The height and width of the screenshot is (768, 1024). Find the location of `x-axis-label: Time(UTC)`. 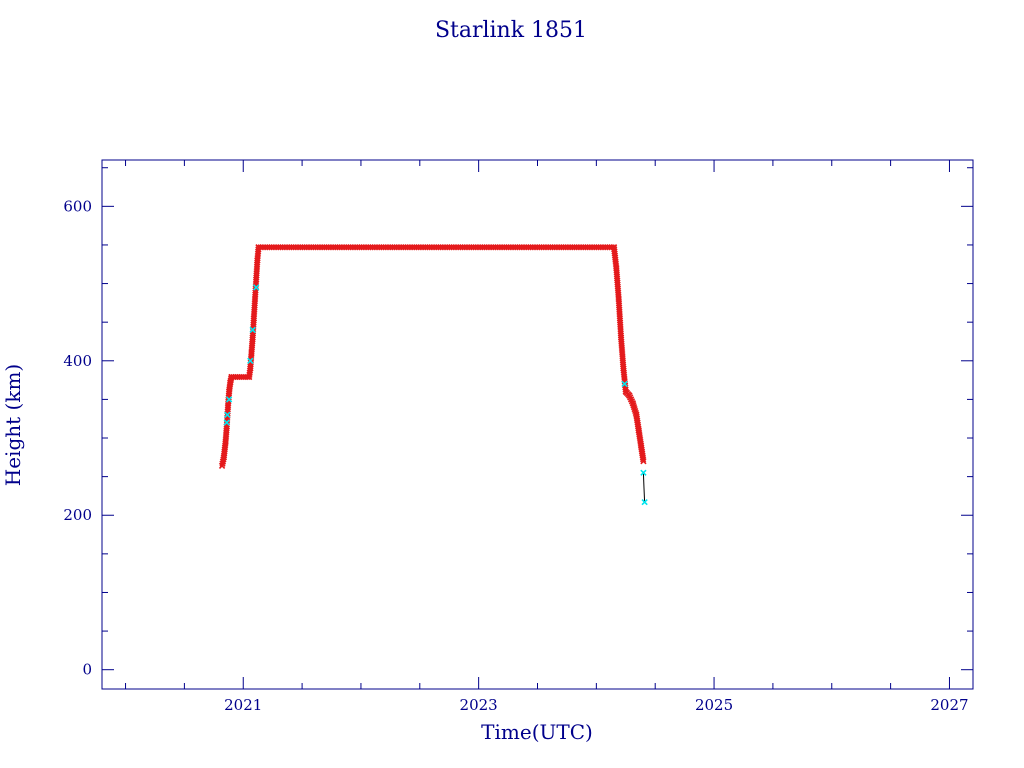

x-axis-label: Time(UTC) is located at coordinates (537, 732).